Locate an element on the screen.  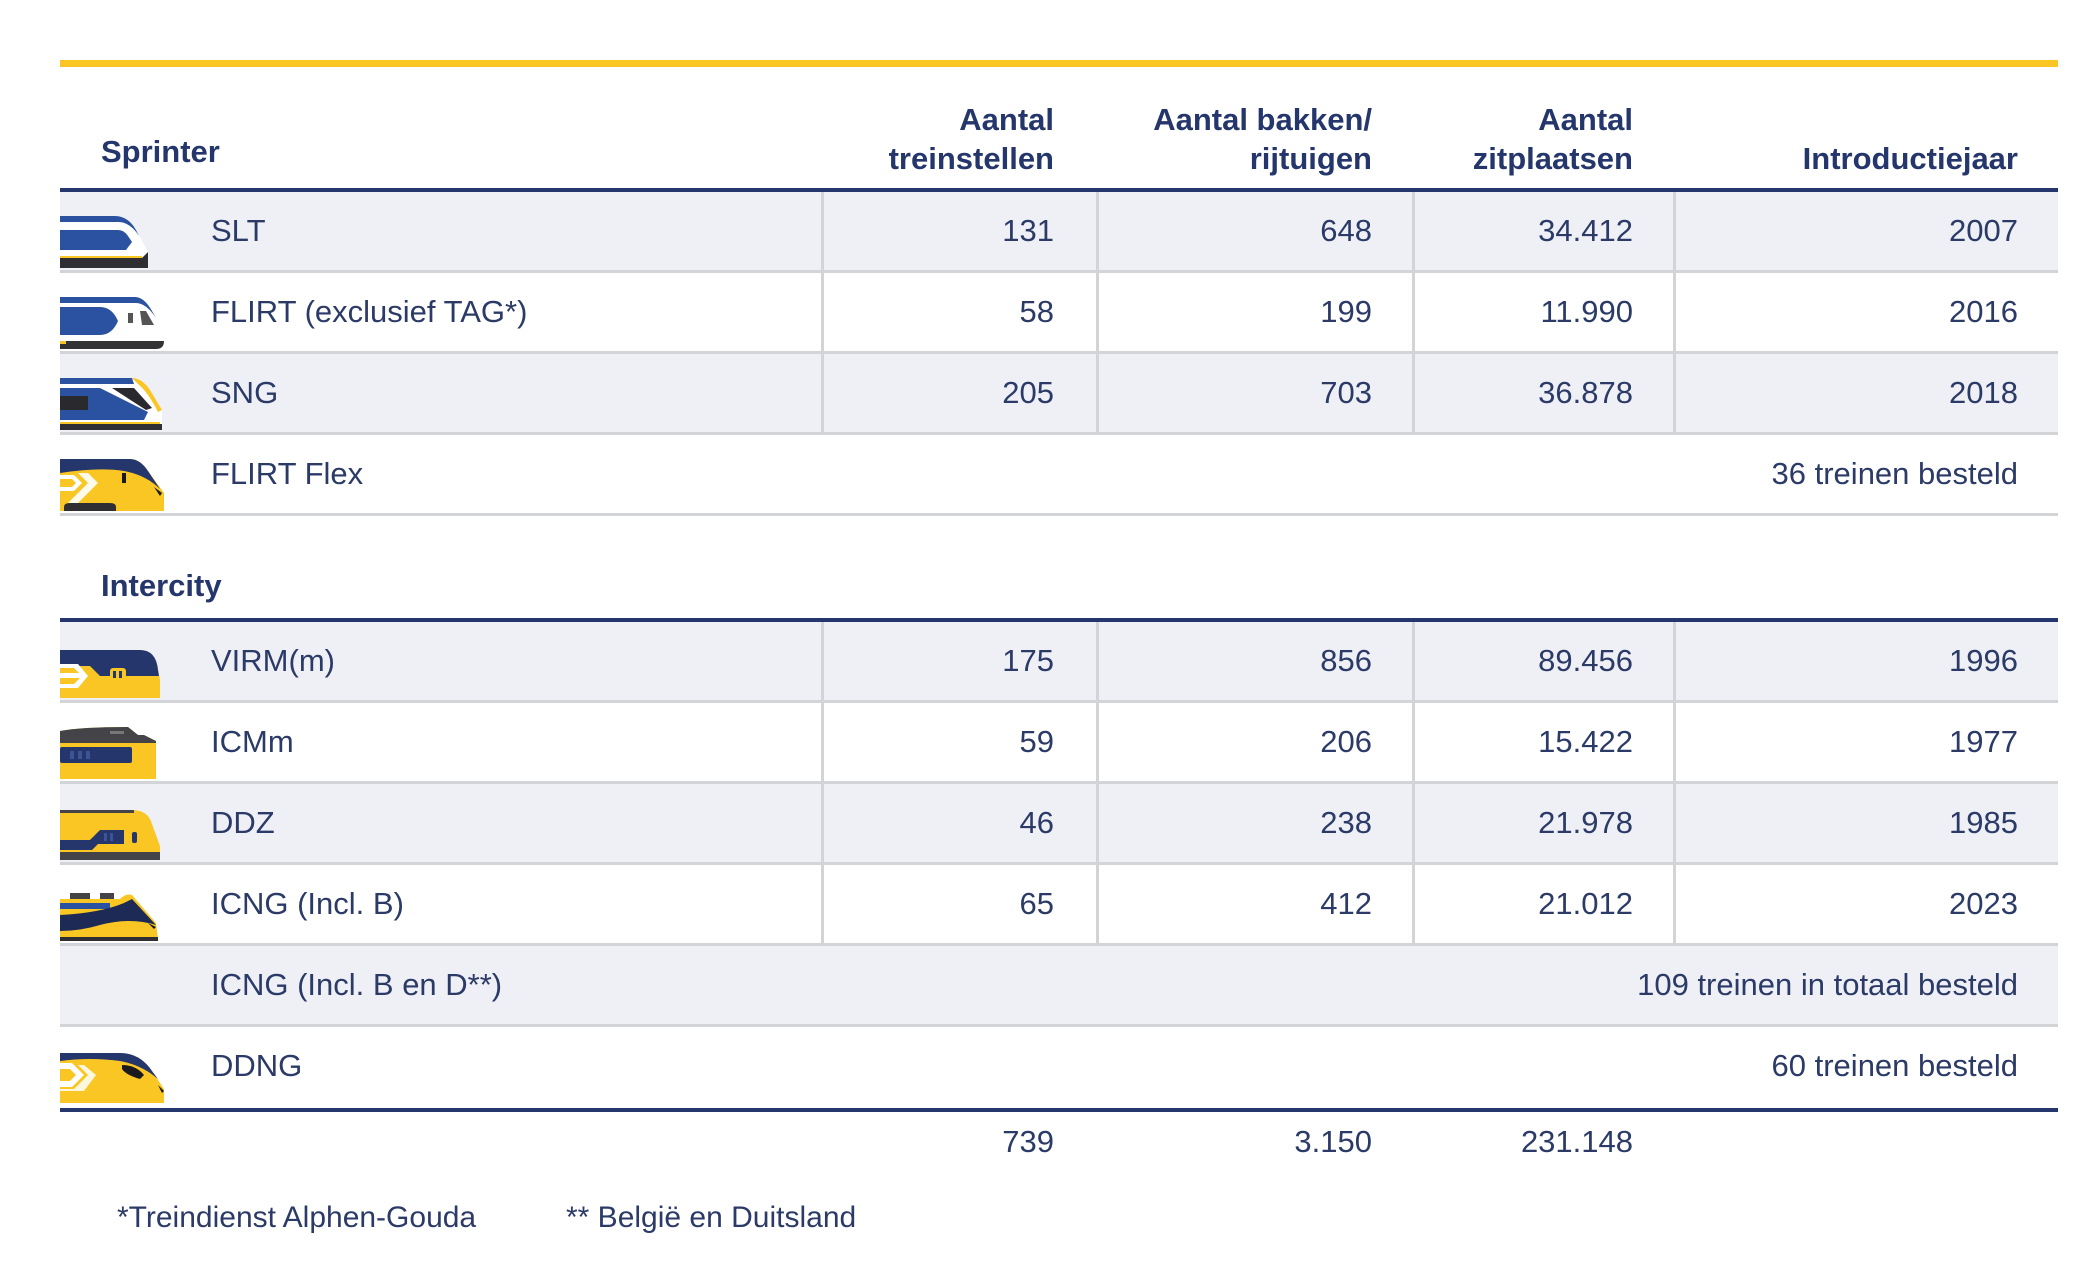
treinstellen-value: 205 is located at coordinates (1028, 392).